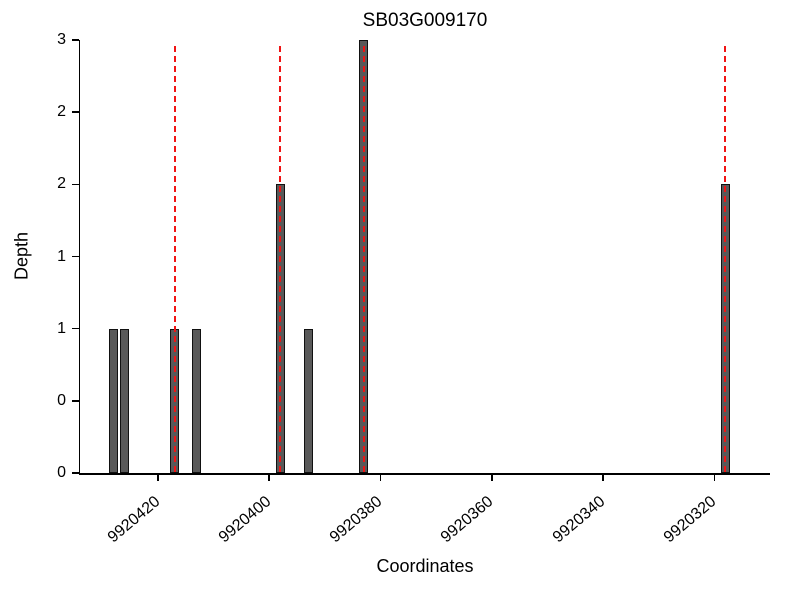 This screenshot has height=600, width=800. Describe the element at coordinates (425, 566) in the screenshot. I see `x-axis-label: Coordinates` at that location.